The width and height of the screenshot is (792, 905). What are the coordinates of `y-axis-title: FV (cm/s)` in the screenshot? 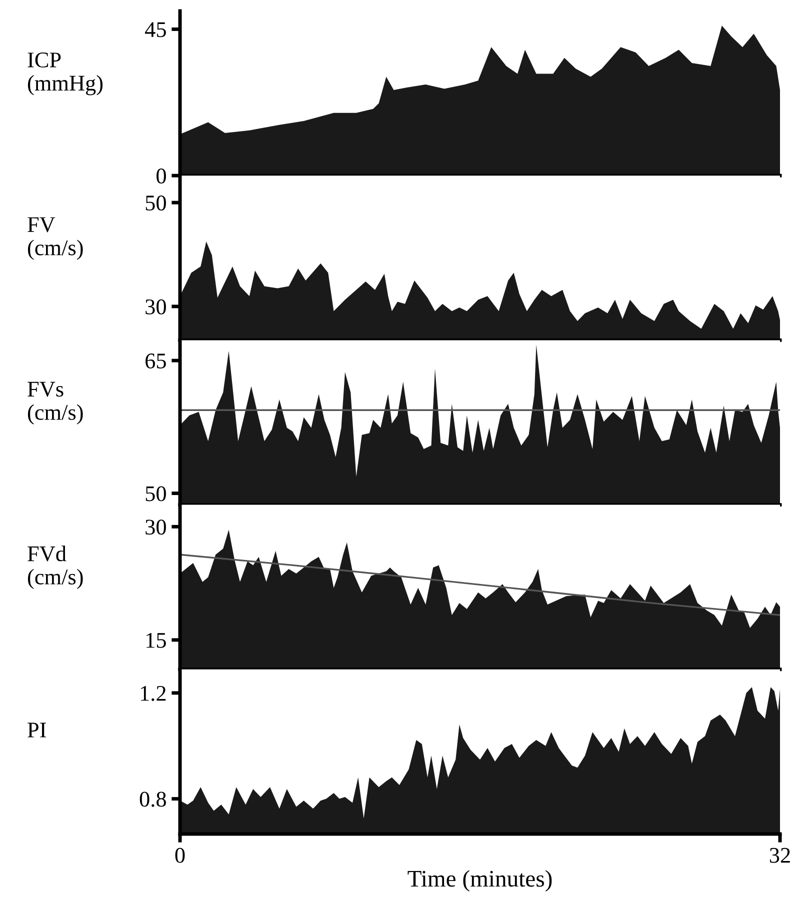 It's located at (55, 238).